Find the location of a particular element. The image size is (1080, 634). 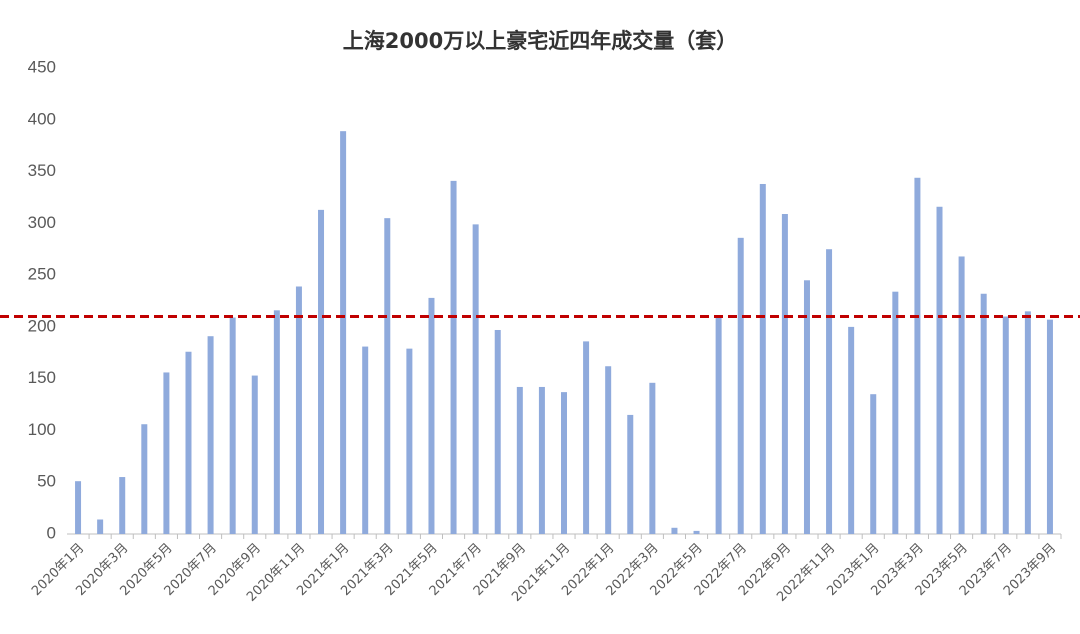

y-tick-label: 300 is located at coordinates (42, 222).